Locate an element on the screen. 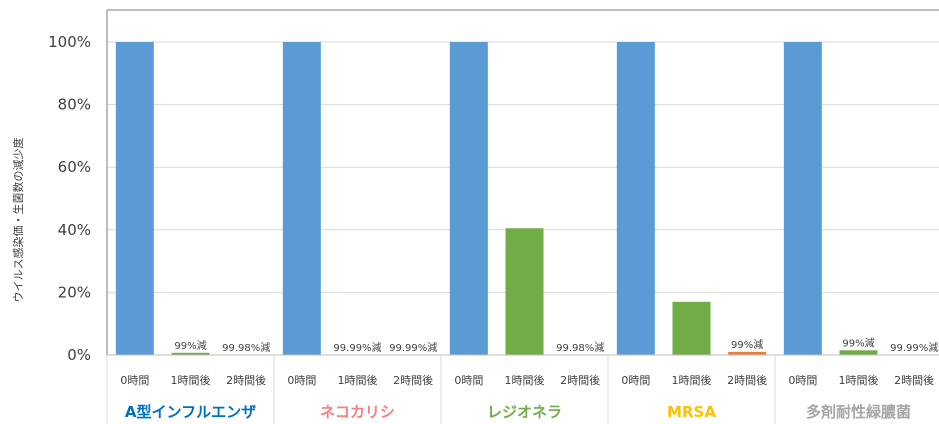 This screenshot has width=939, height=424. group-label: レジオネラ is located at coordinates (524, 412).